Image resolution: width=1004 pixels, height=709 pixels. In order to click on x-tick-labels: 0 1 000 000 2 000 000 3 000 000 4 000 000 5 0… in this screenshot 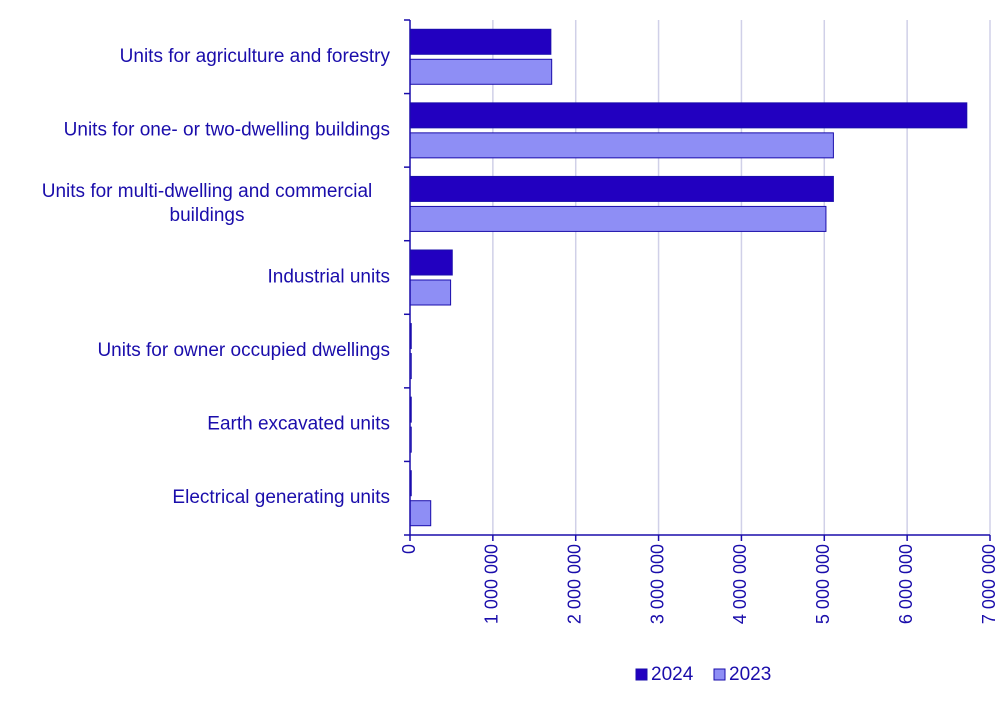, I will do `click(699, 584)`.